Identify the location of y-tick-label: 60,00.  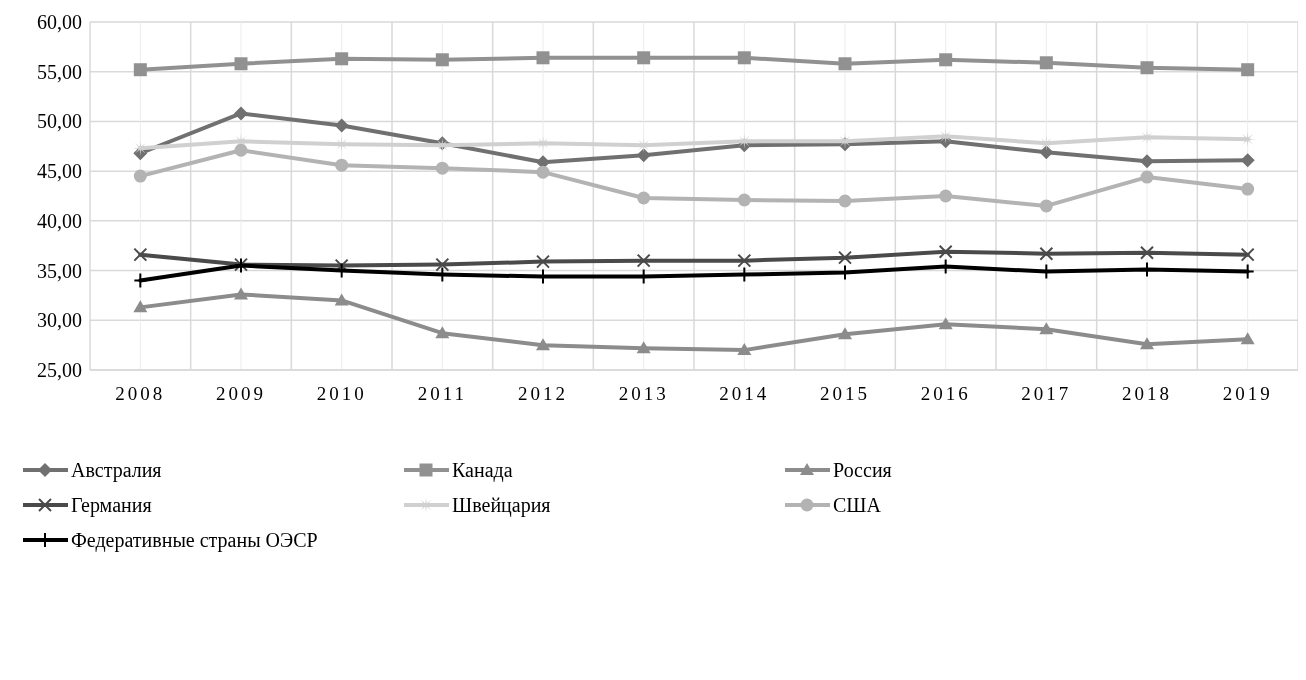
(59, 22).